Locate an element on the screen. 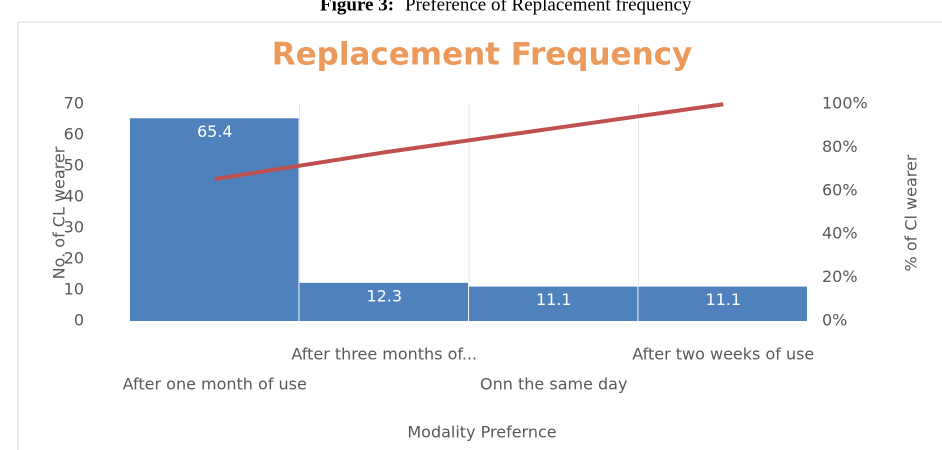 This screenshot has height=450, width=942. y-tick-label: 0 is located at coordinates (79, 320).